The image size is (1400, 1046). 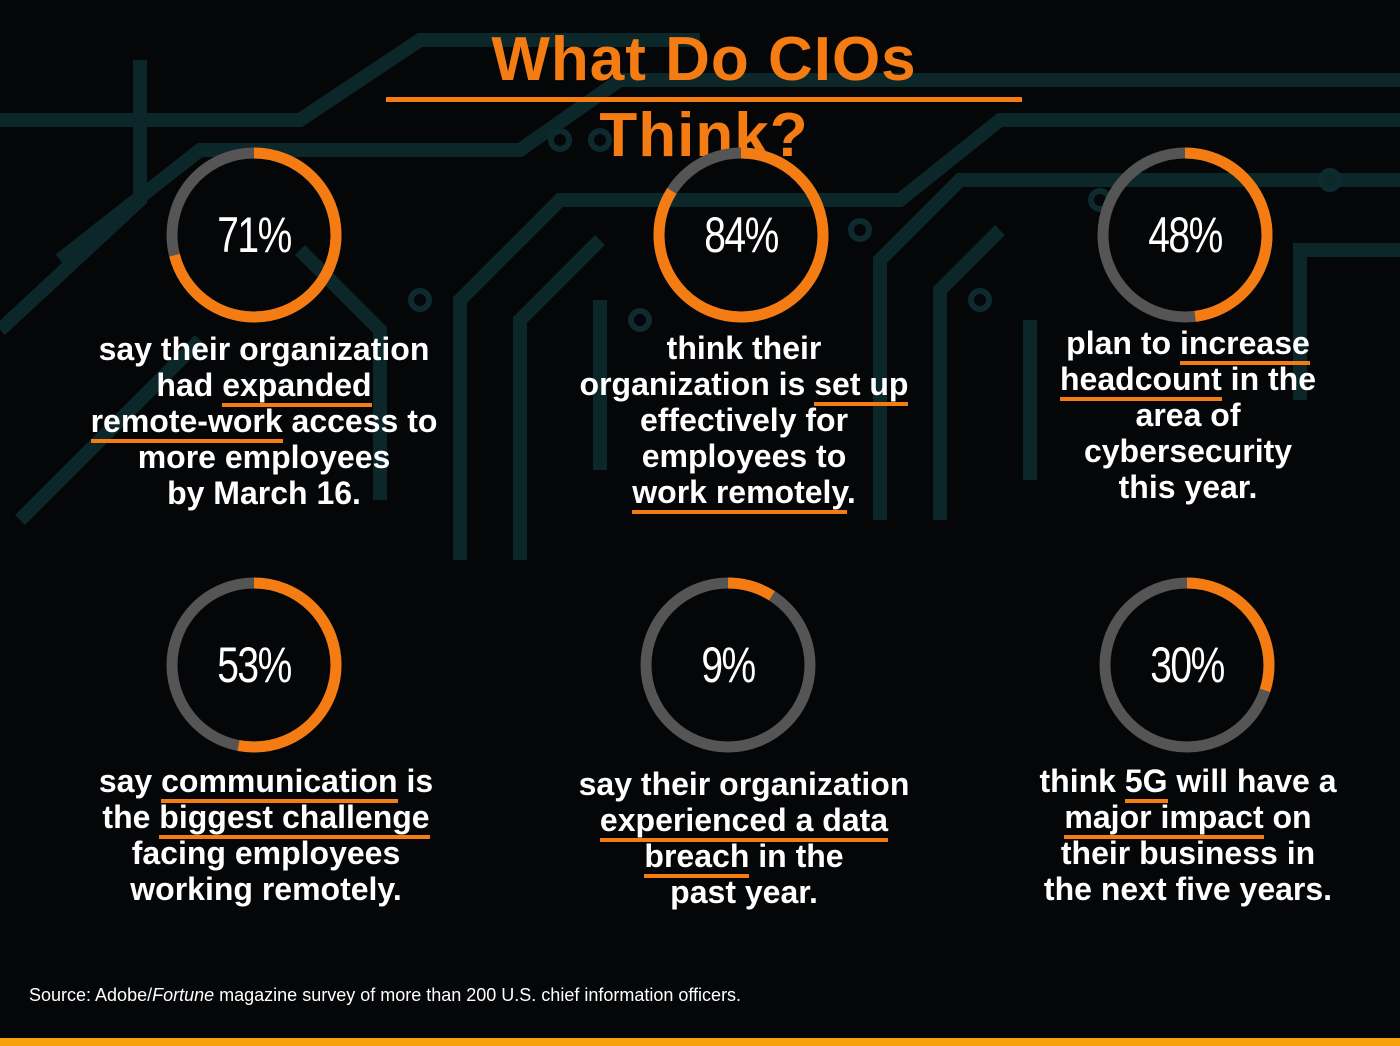 I want to click on donut-chart: 84%, so click(x=741, y=235).